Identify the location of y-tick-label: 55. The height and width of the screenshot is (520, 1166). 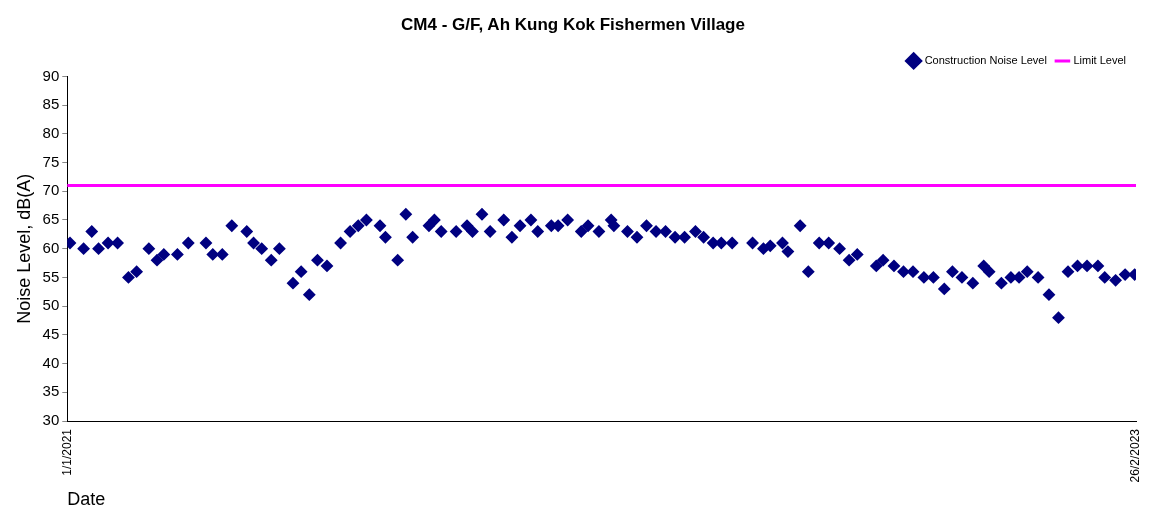
(51, 276).